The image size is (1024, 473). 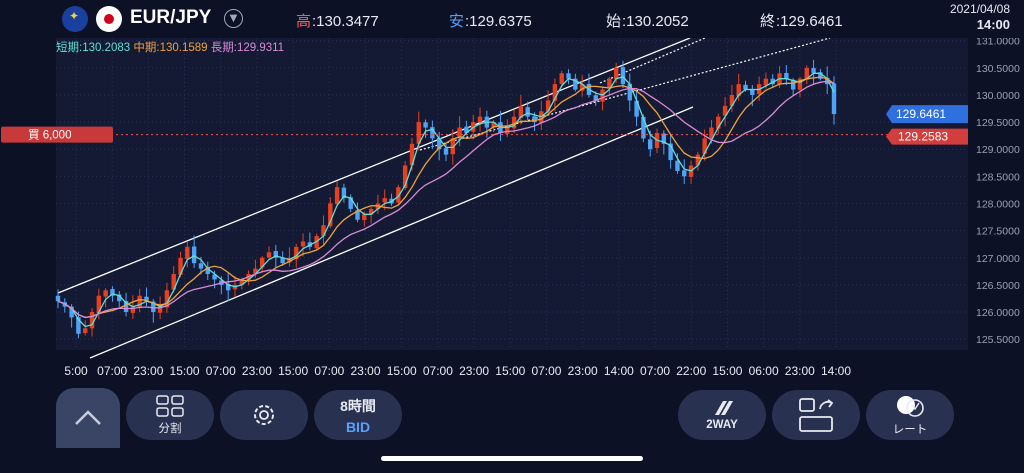 I want to click on price-tick-label: 126.0000, so click(x=998, y=313).